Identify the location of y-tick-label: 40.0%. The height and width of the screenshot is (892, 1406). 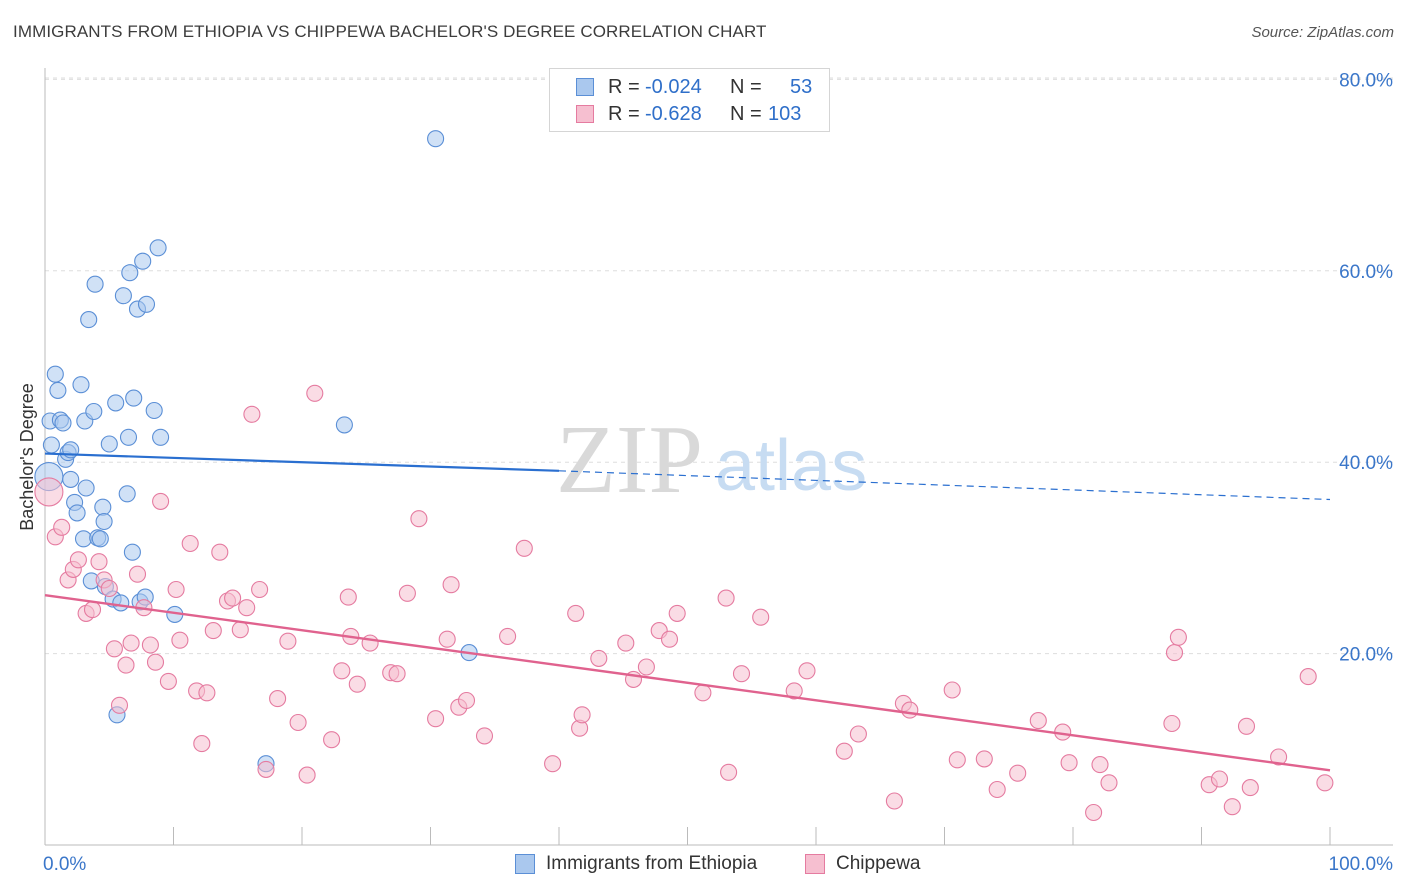
(1366, 463).